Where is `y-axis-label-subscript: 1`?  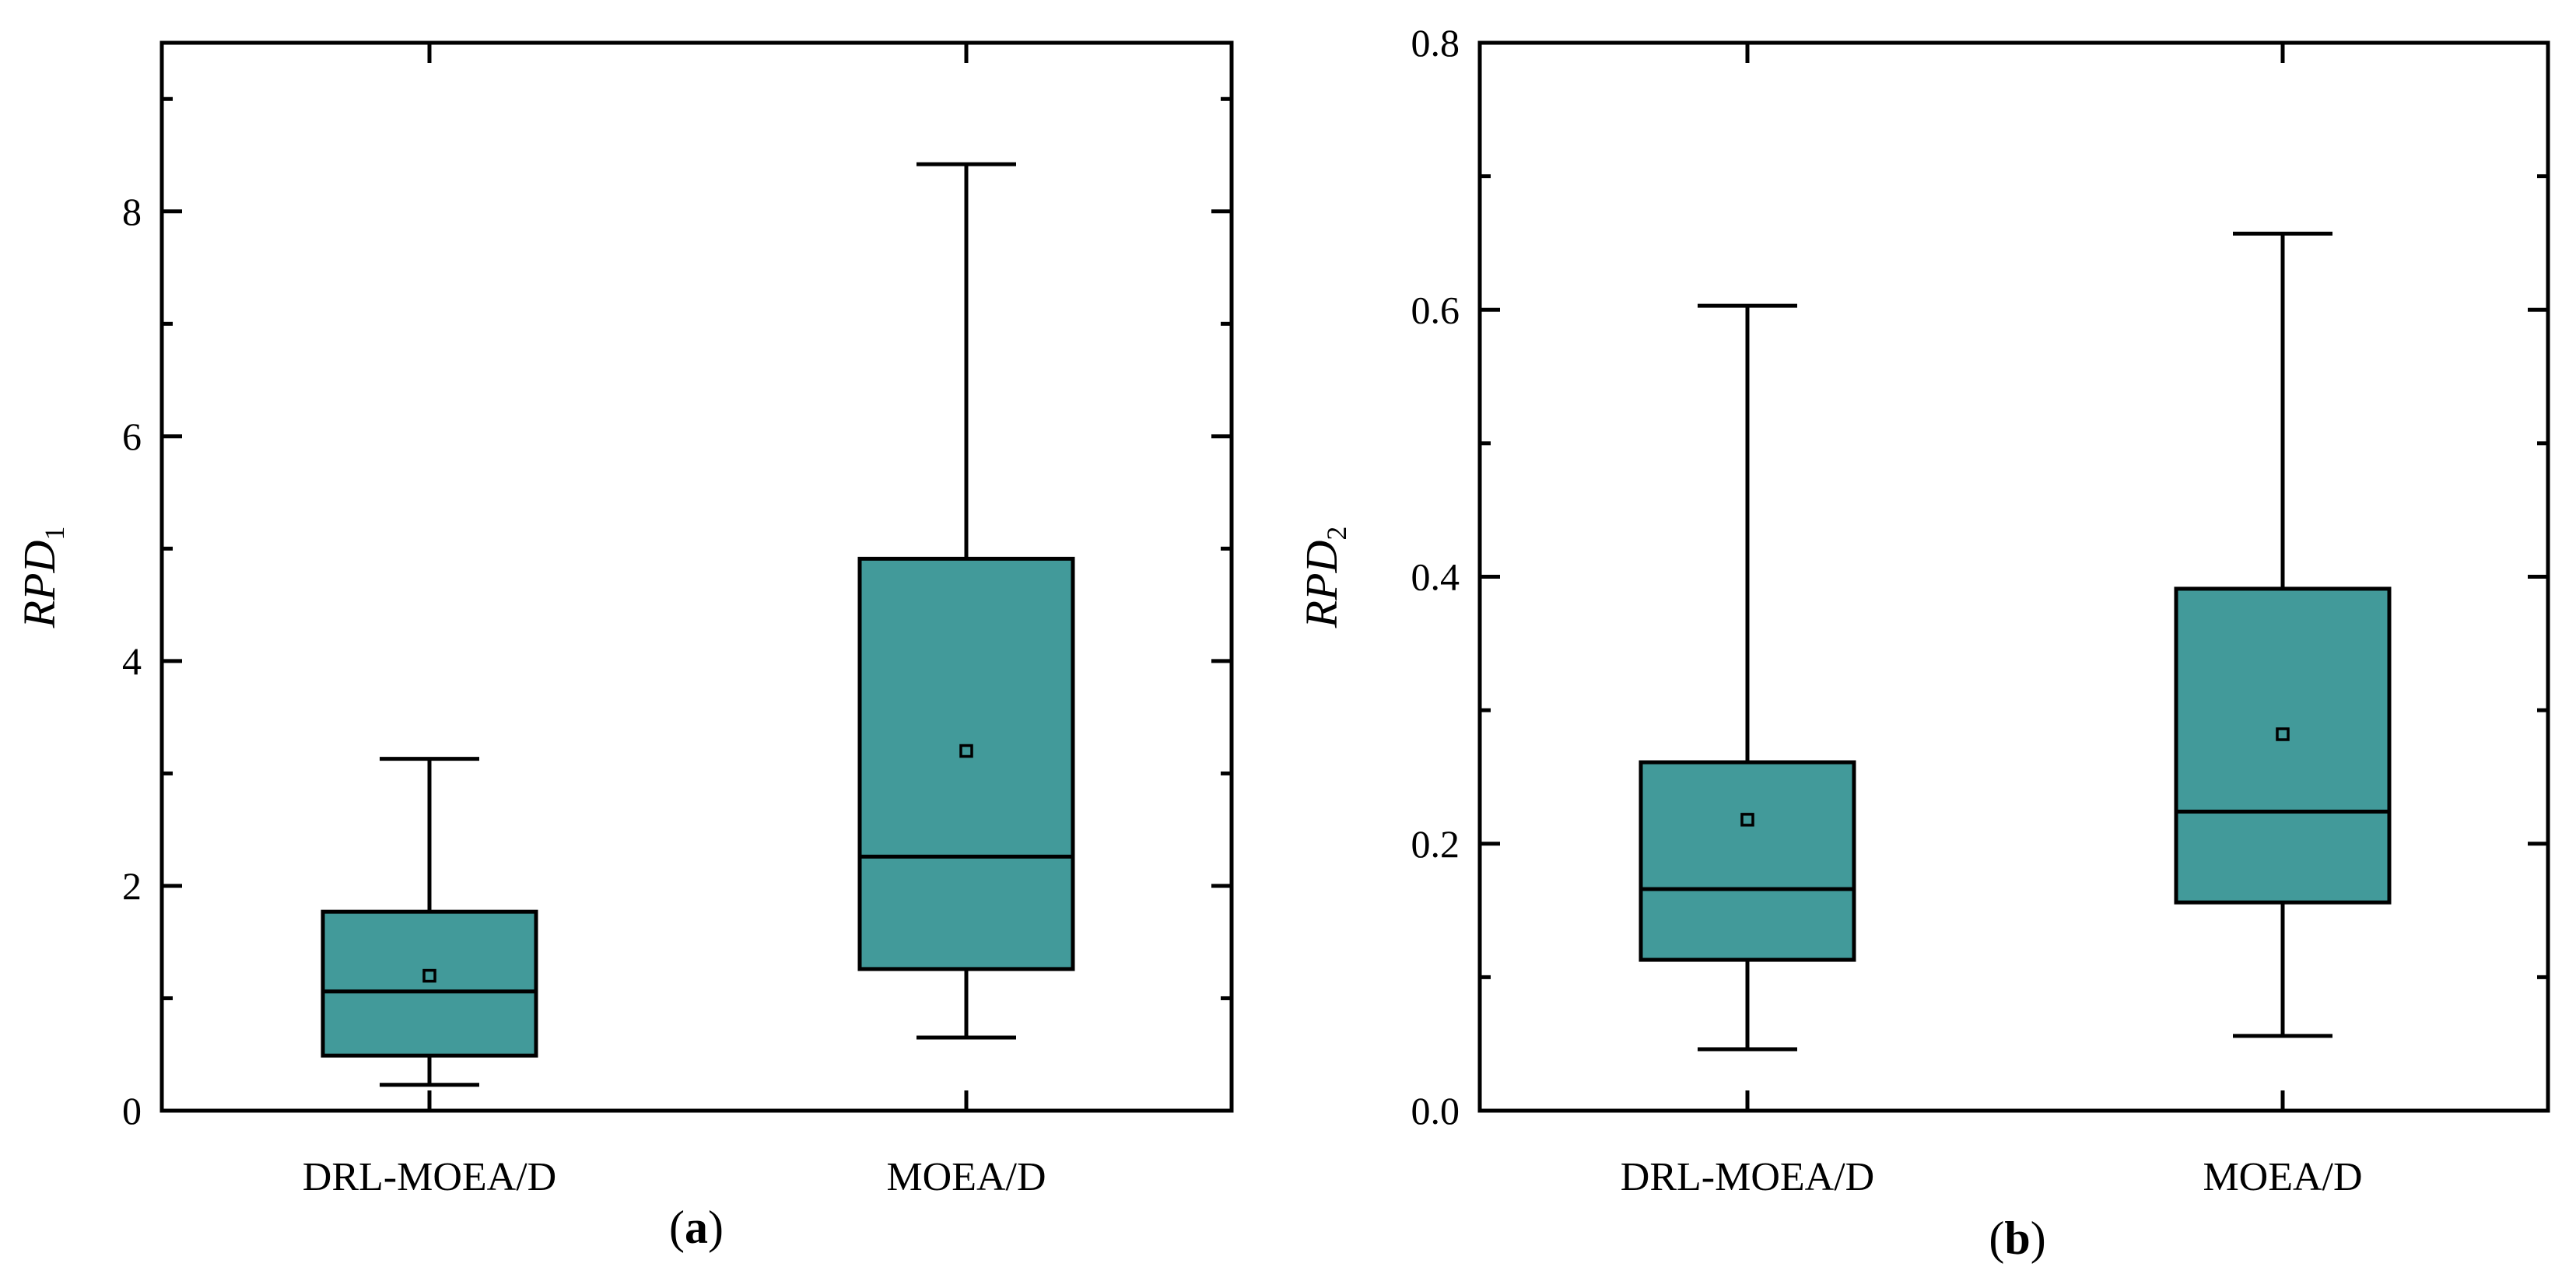
y-axis-label-subscript: 1 is located at coordinates (55, 534).